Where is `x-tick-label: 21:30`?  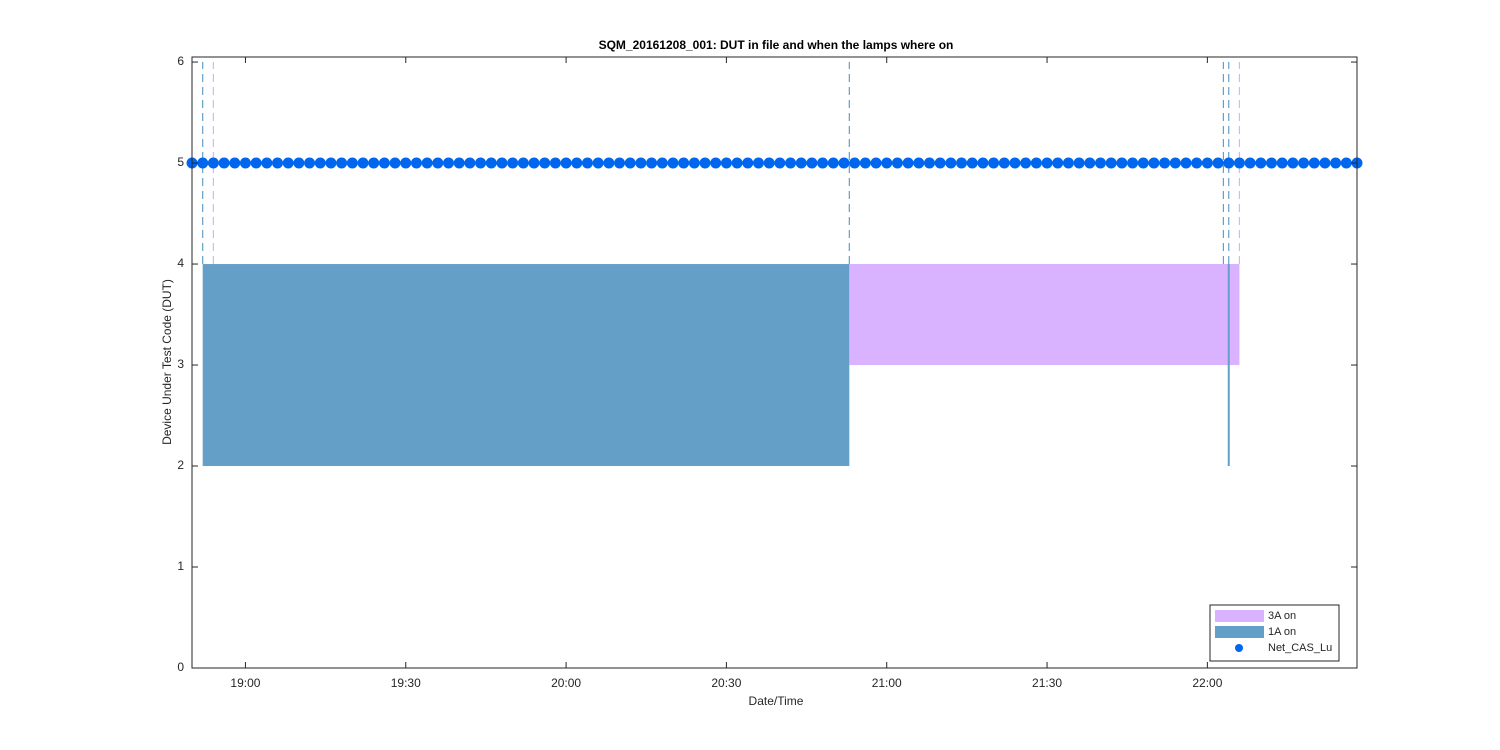 x-tick-label: 21:30 is located at coordinates (1047, 683).